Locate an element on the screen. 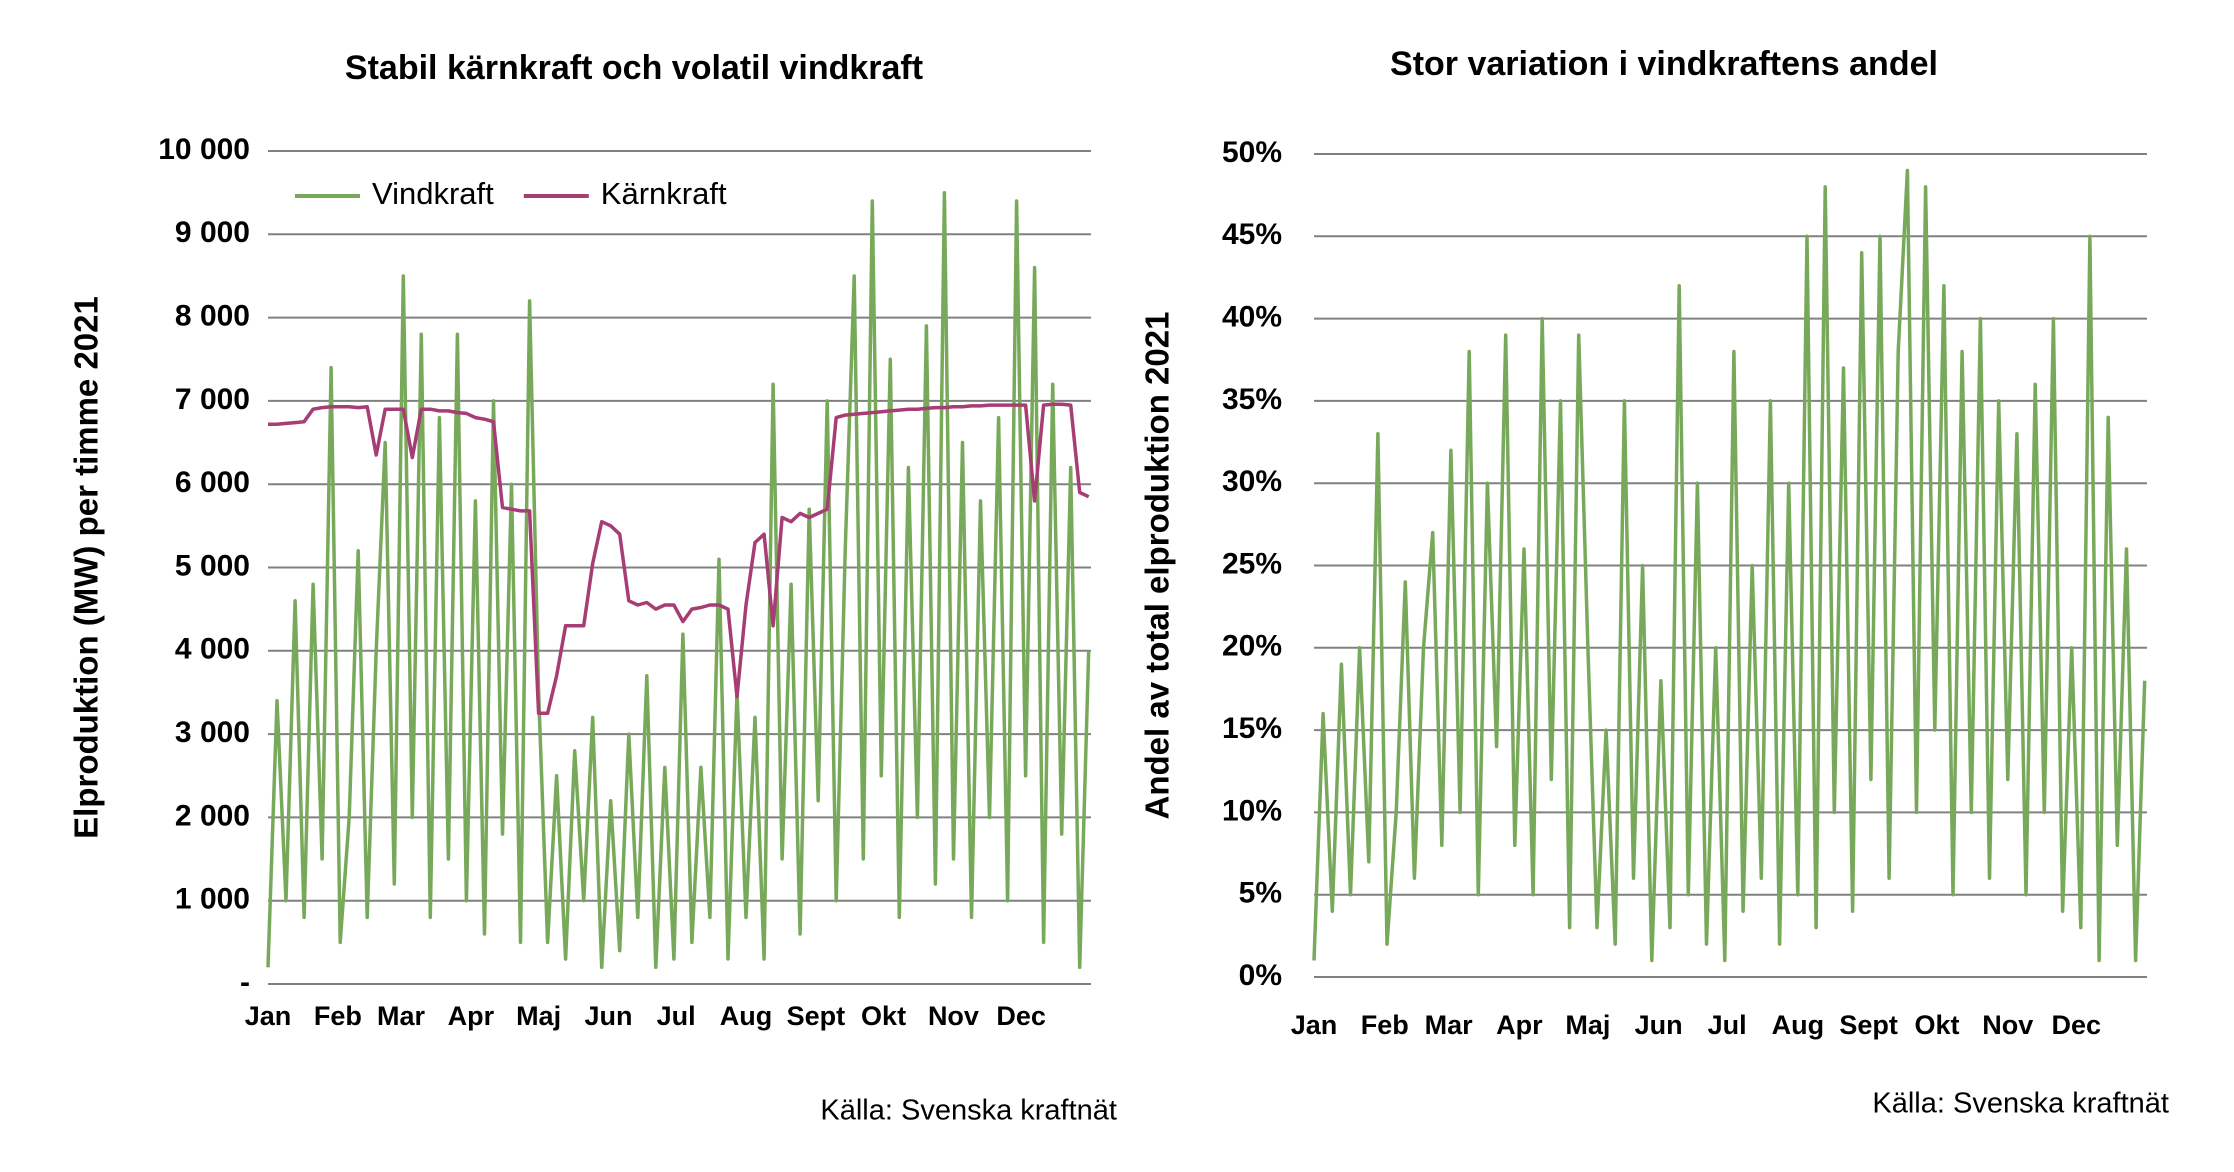 This screenshot has height=1172, width=2234. y-tick-label: 25% is located at coordinates (1252, 563).